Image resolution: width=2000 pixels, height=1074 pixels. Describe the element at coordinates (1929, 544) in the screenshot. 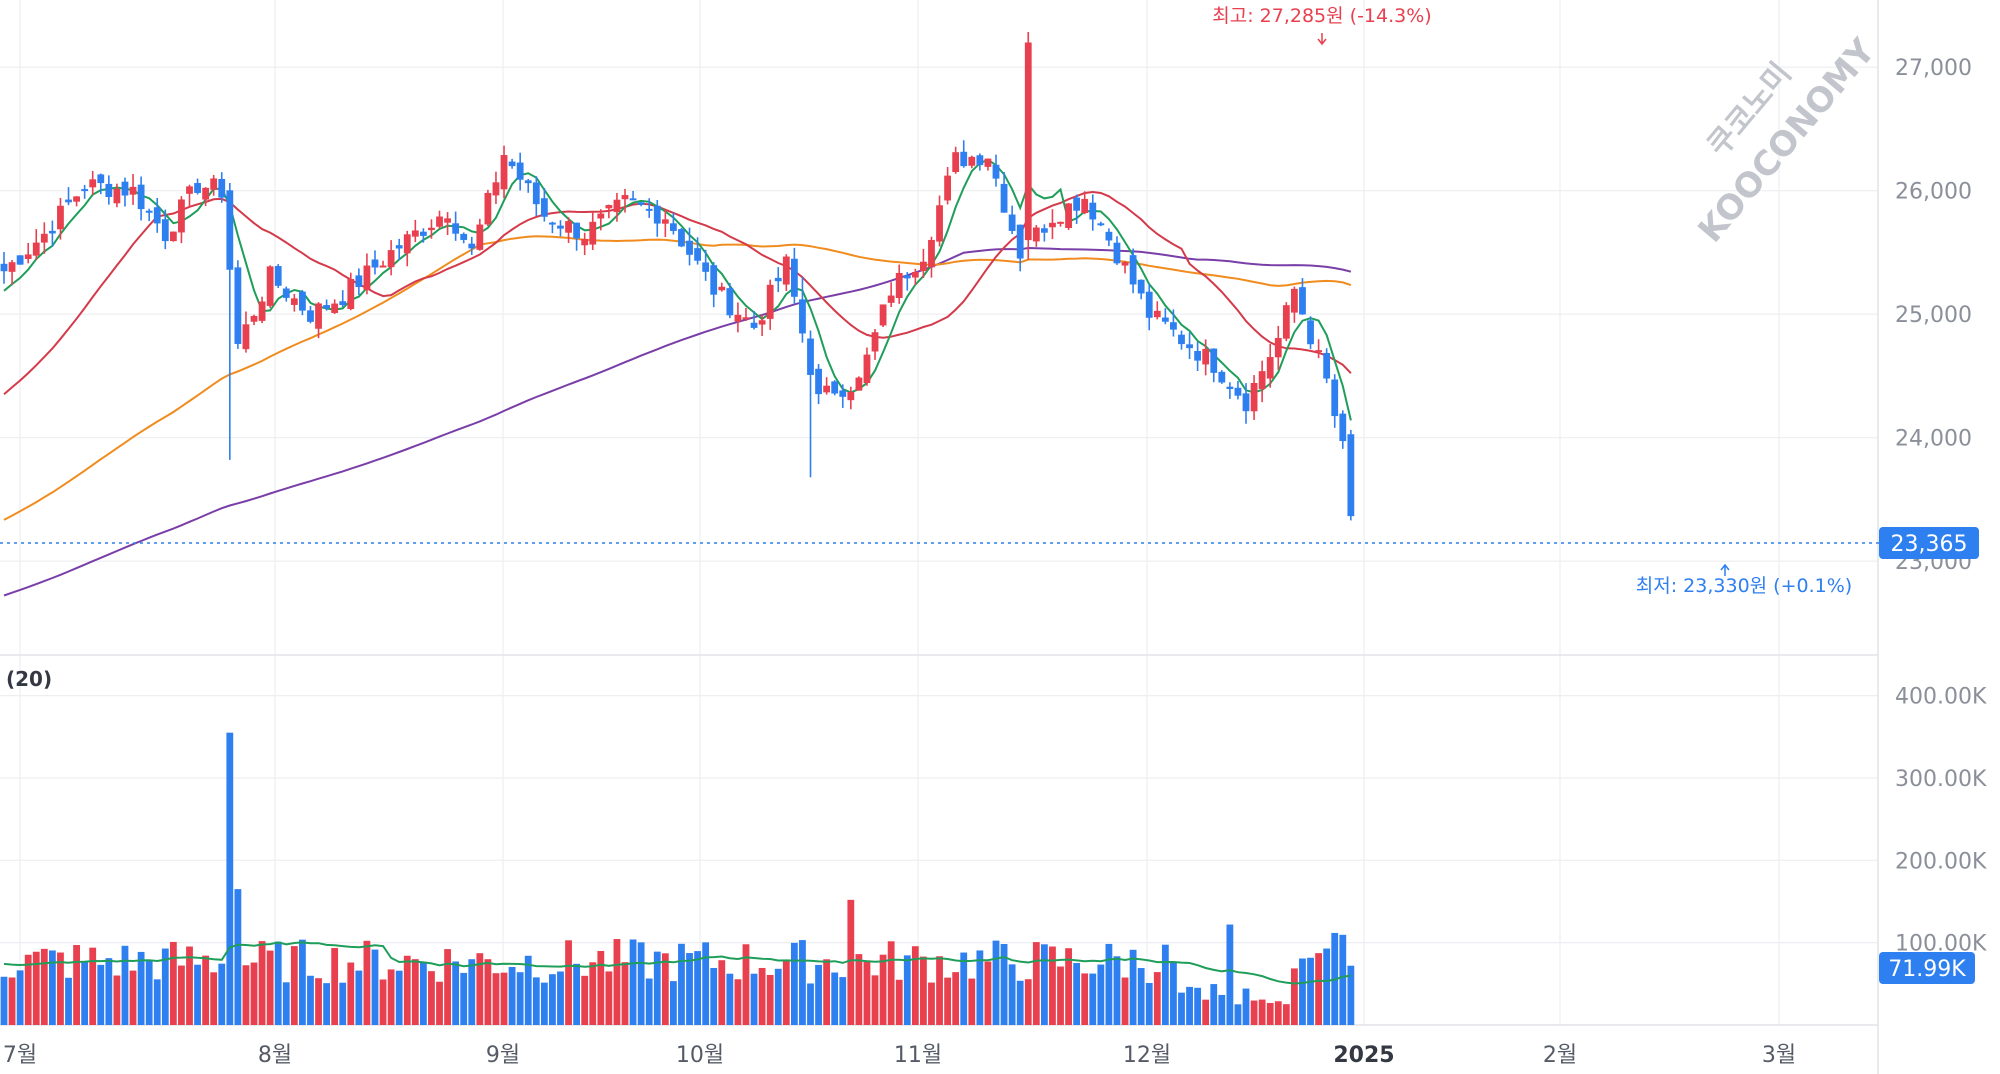

I see `current-price-label: 23,365` at that location.